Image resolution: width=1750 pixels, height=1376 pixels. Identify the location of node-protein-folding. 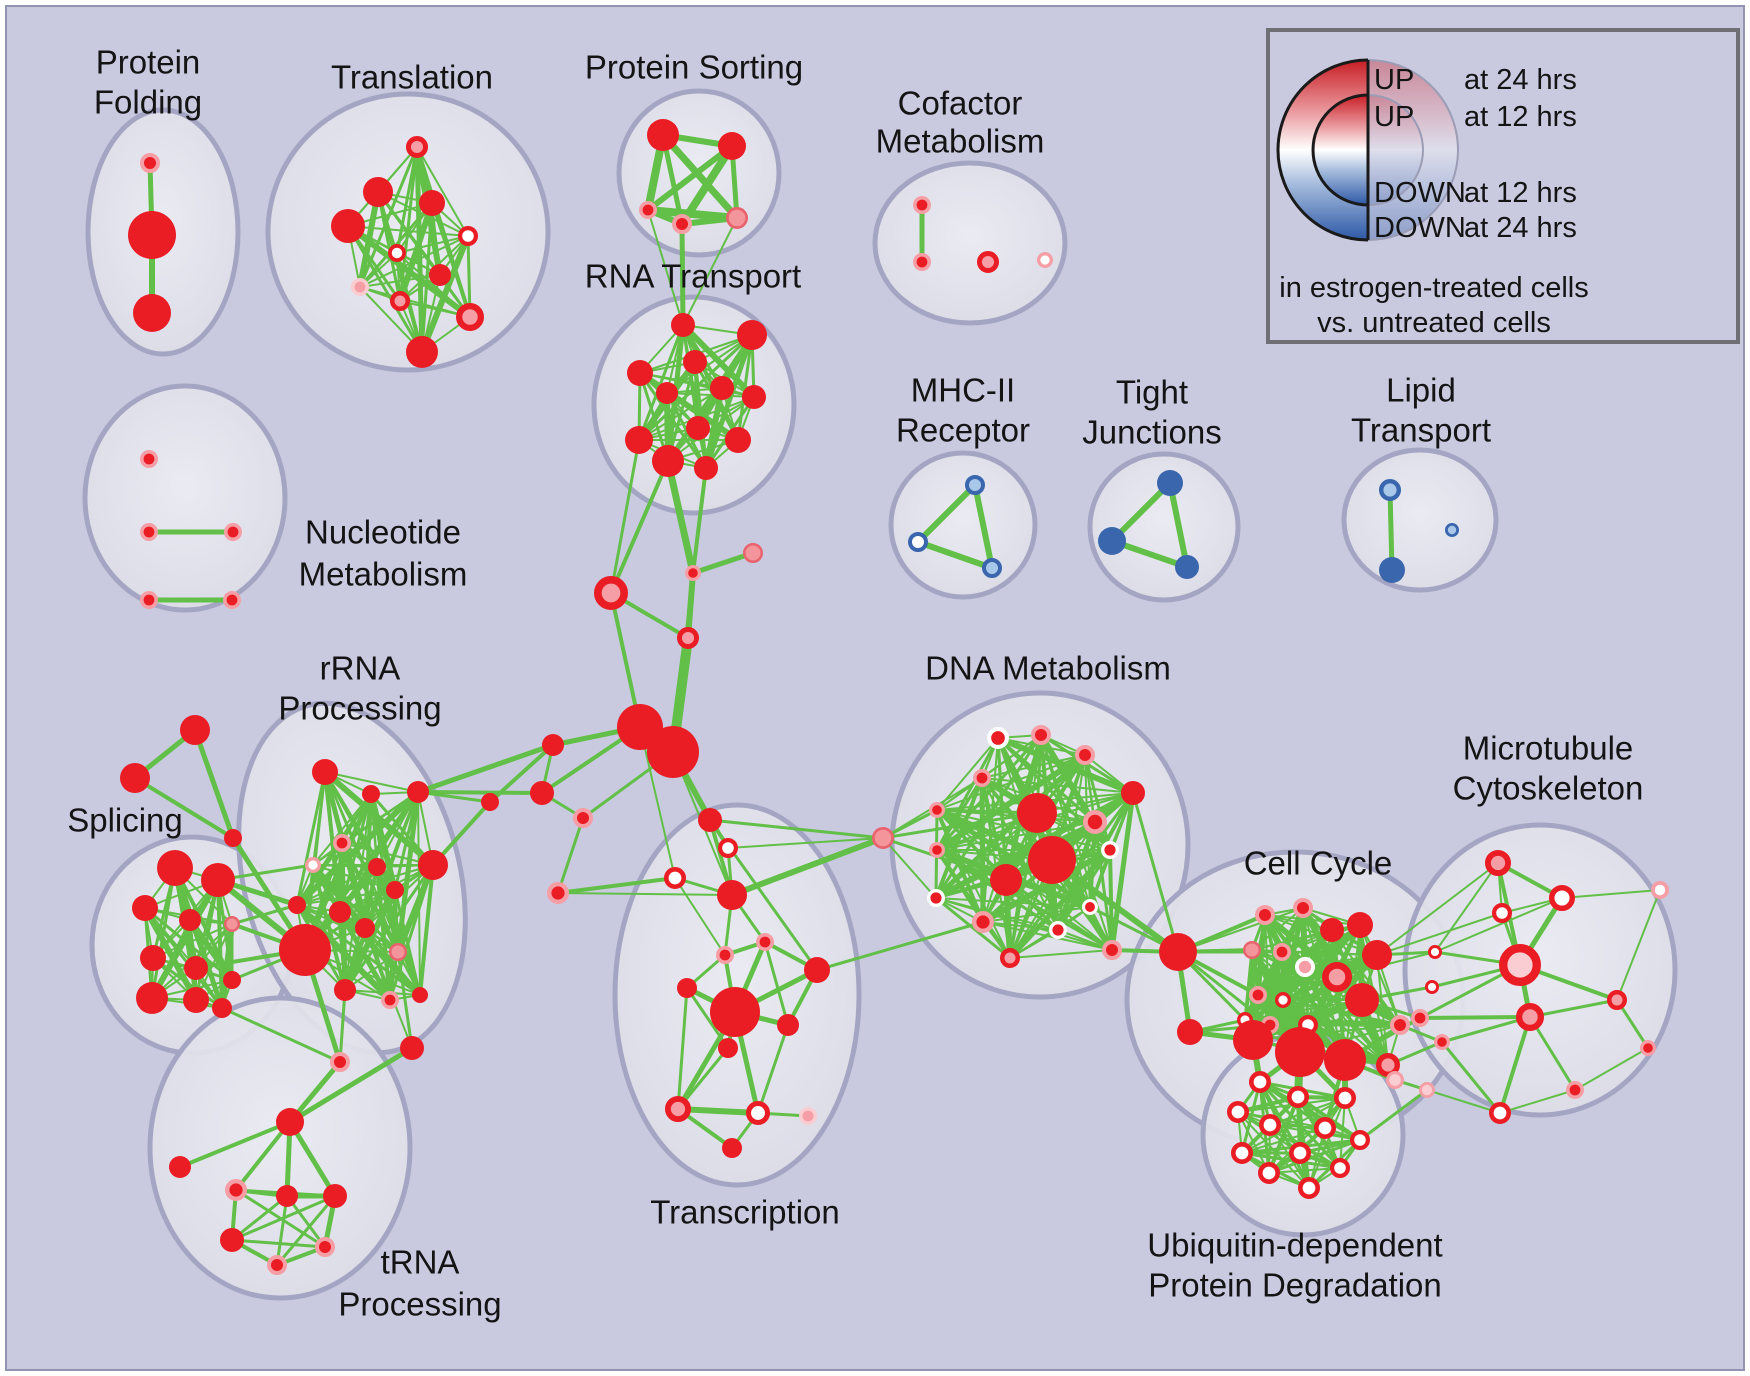
(152, 313).